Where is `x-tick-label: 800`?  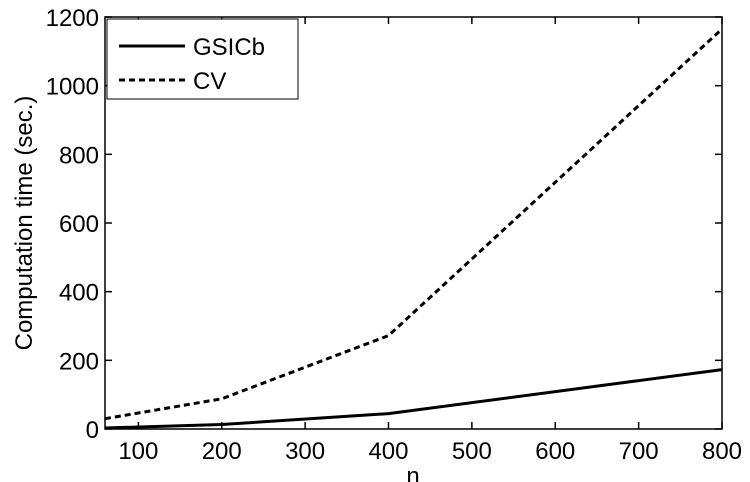 x-tick-label: 800 is located at coordinates (722, 451).